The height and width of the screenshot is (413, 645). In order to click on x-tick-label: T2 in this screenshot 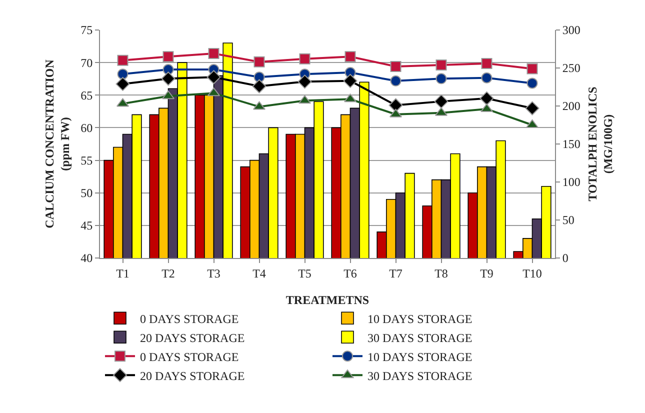, I will do `click(168, 273)`.